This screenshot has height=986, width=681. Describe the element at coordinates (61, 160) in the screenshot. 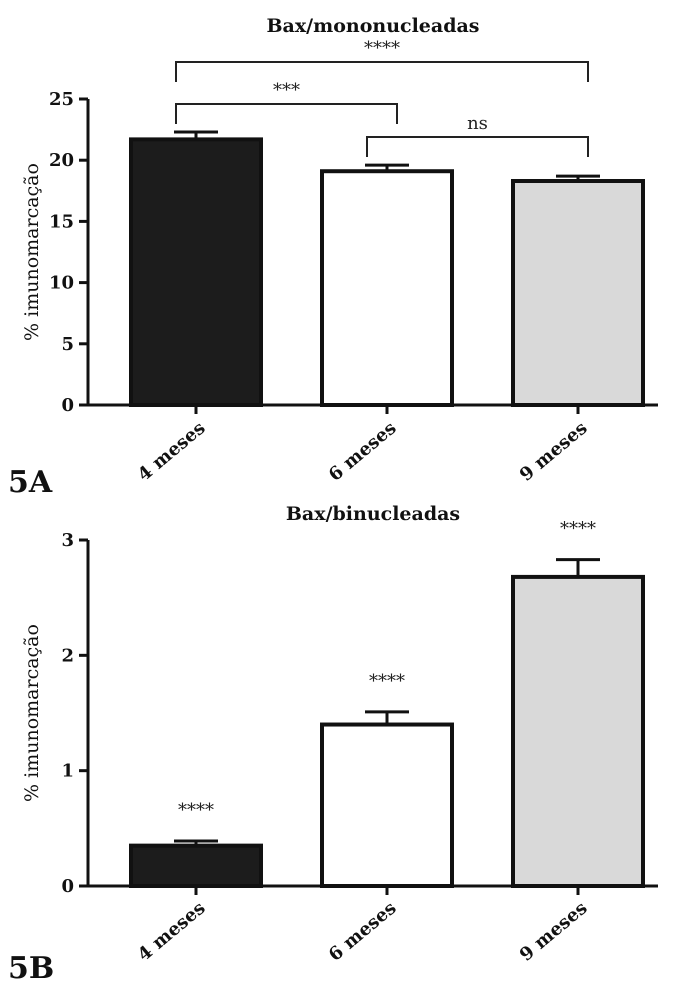

I see `y-tick-label: 20` at that location.